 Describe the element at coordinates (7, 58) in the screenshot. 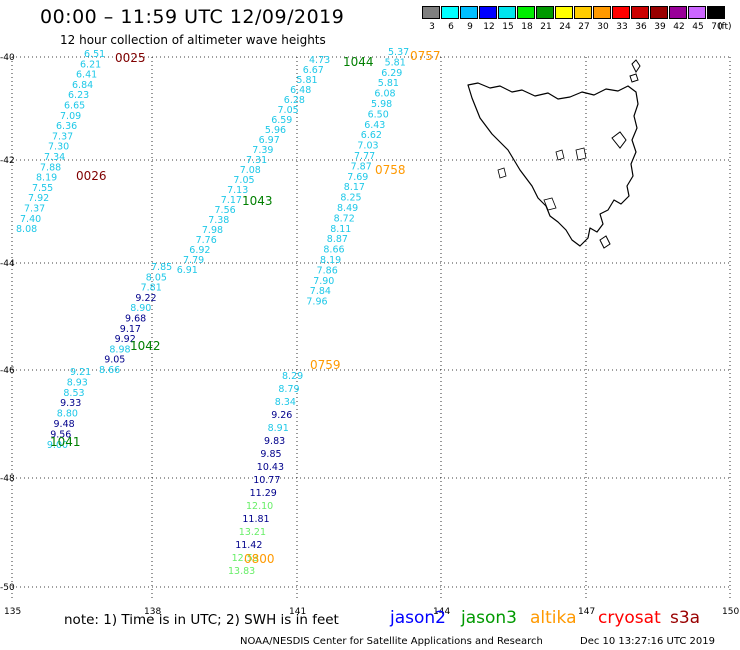

I see `latitude-tick-label: -40` at that location.